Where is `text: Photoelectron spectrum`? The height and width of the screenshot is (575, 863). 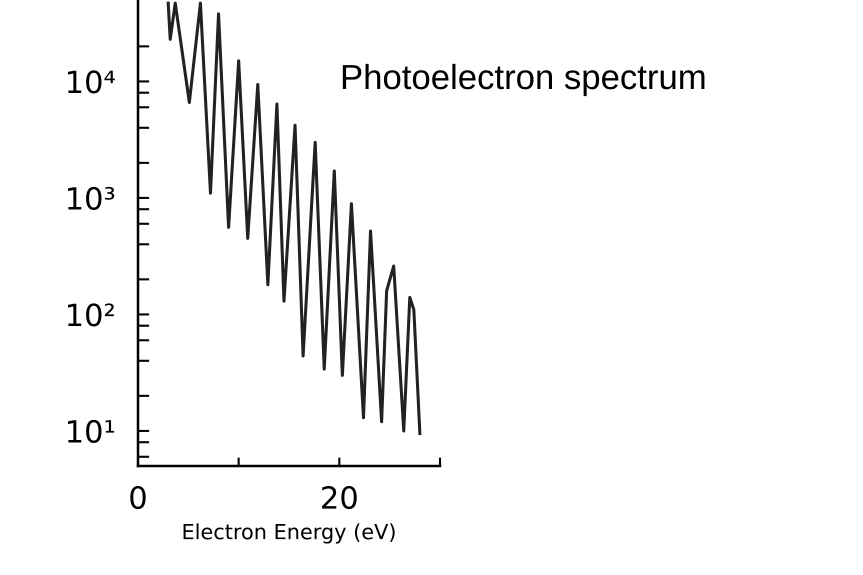
text: Photoelectron spectrum is located at coordinates (523, 80).